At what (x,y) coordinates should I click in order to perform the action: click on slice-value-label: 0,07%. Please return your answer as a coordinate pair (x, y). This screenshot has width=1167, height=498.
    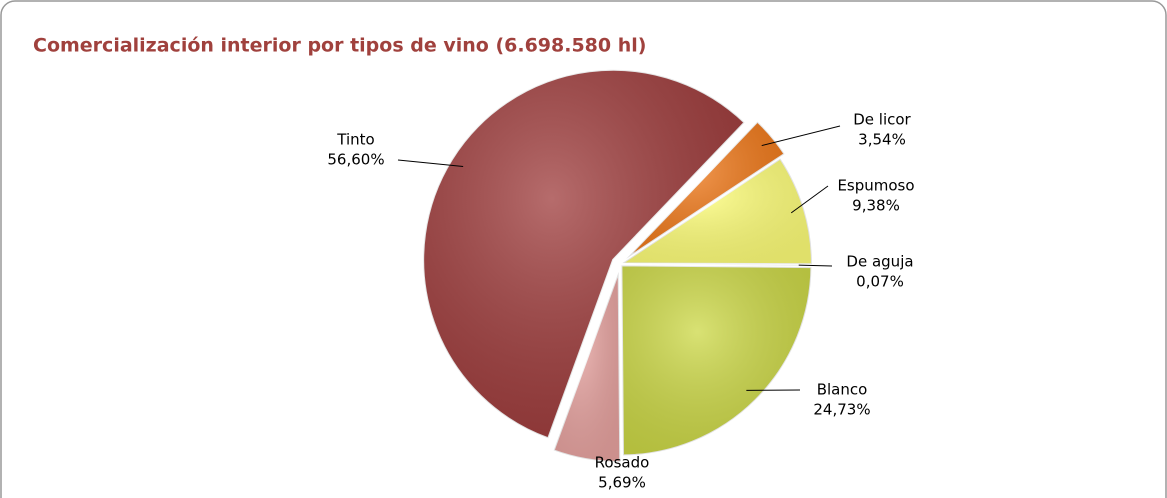
    Looking at the image, I should click on (880, 282).